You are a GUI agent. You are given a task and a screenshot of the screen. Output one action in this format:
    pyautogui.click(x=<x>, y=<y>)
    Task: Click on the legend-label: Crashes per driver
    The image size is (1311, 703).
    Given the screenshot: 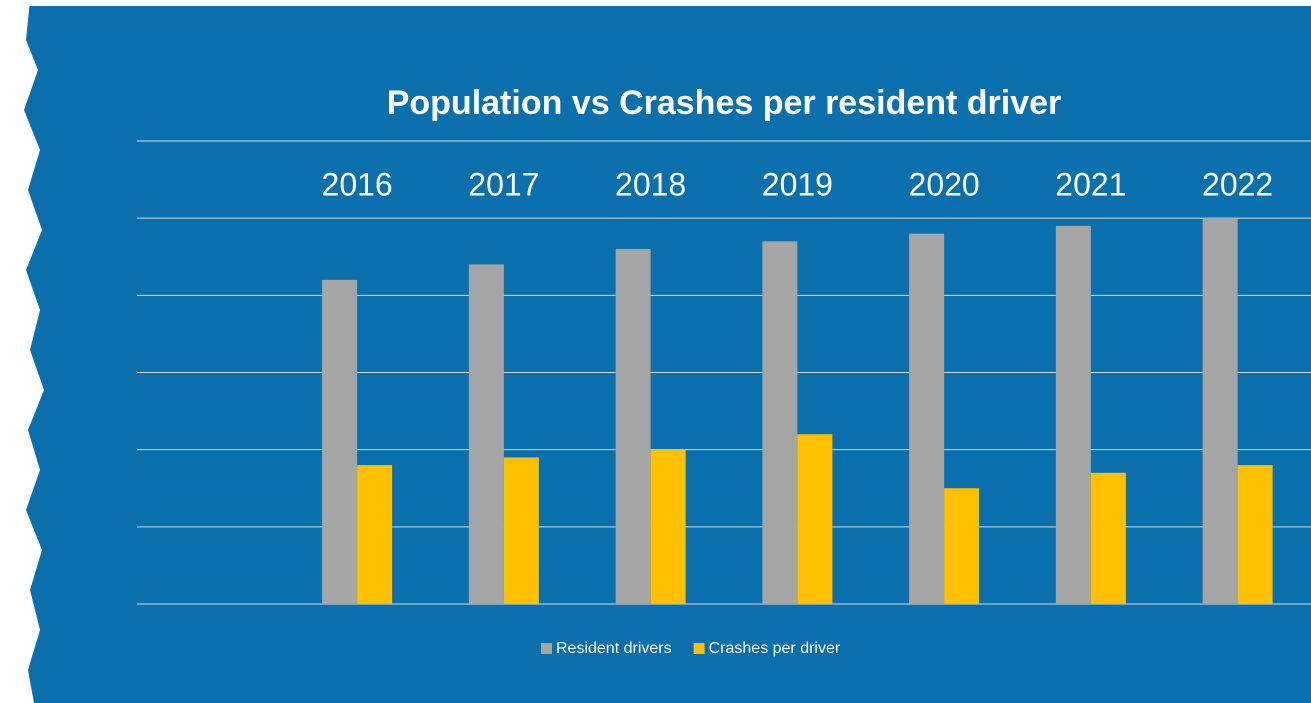 What is the action you would take?
    pyautogui.click(x=775, y=648)
    